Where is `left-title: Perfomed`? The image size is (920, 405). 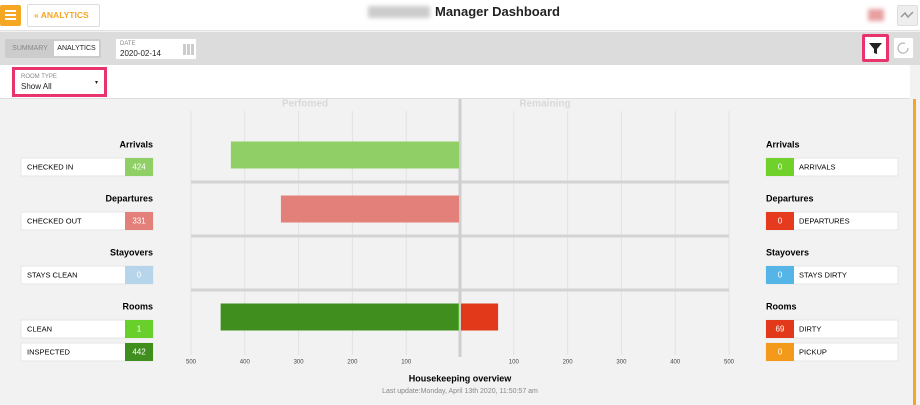
left-title: Perfomed is located at coordinates (305, 104).